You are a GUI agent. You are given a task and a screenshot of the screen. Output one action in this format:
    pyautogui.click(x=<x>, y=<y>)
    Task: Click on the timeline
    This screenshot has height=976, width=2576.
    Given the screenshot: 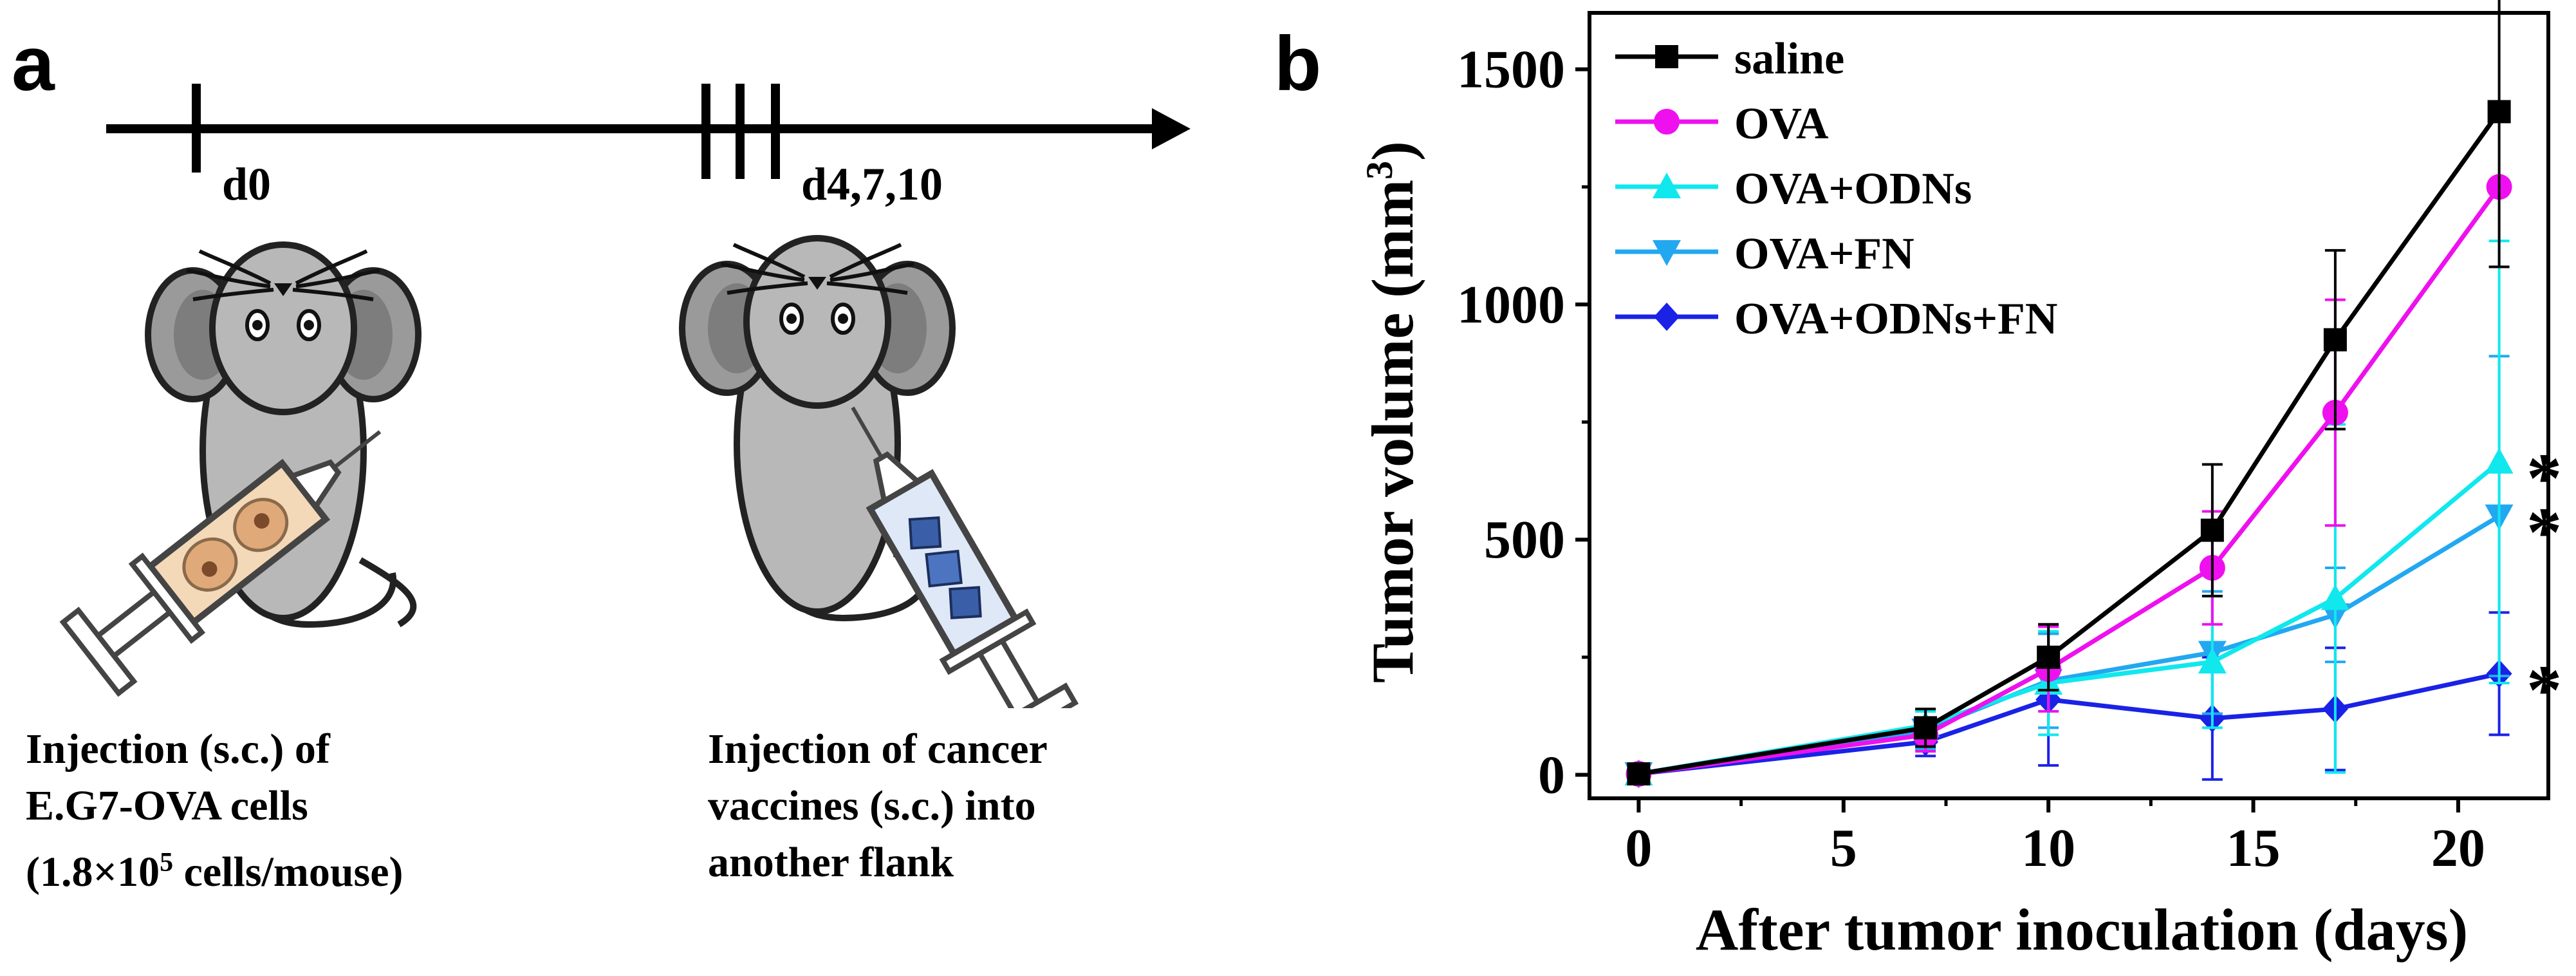 What is the action you would take?
    pyautogui.click(x=648, y=131)
    